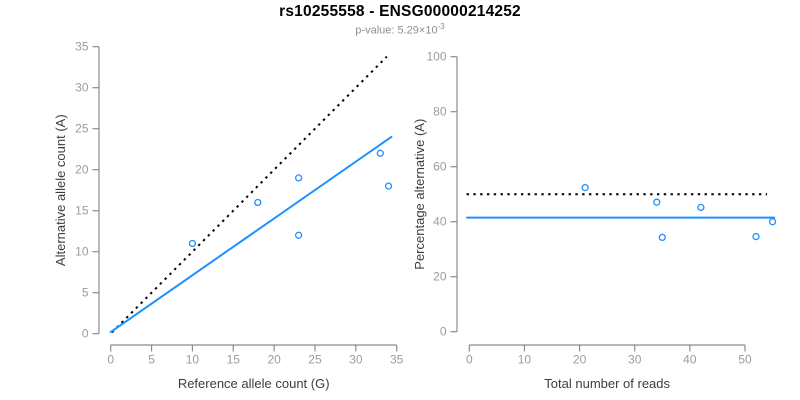  Describe the element at coordinates (85, 293) in the screenshot. I see `y-tick-label: 5` at that location.